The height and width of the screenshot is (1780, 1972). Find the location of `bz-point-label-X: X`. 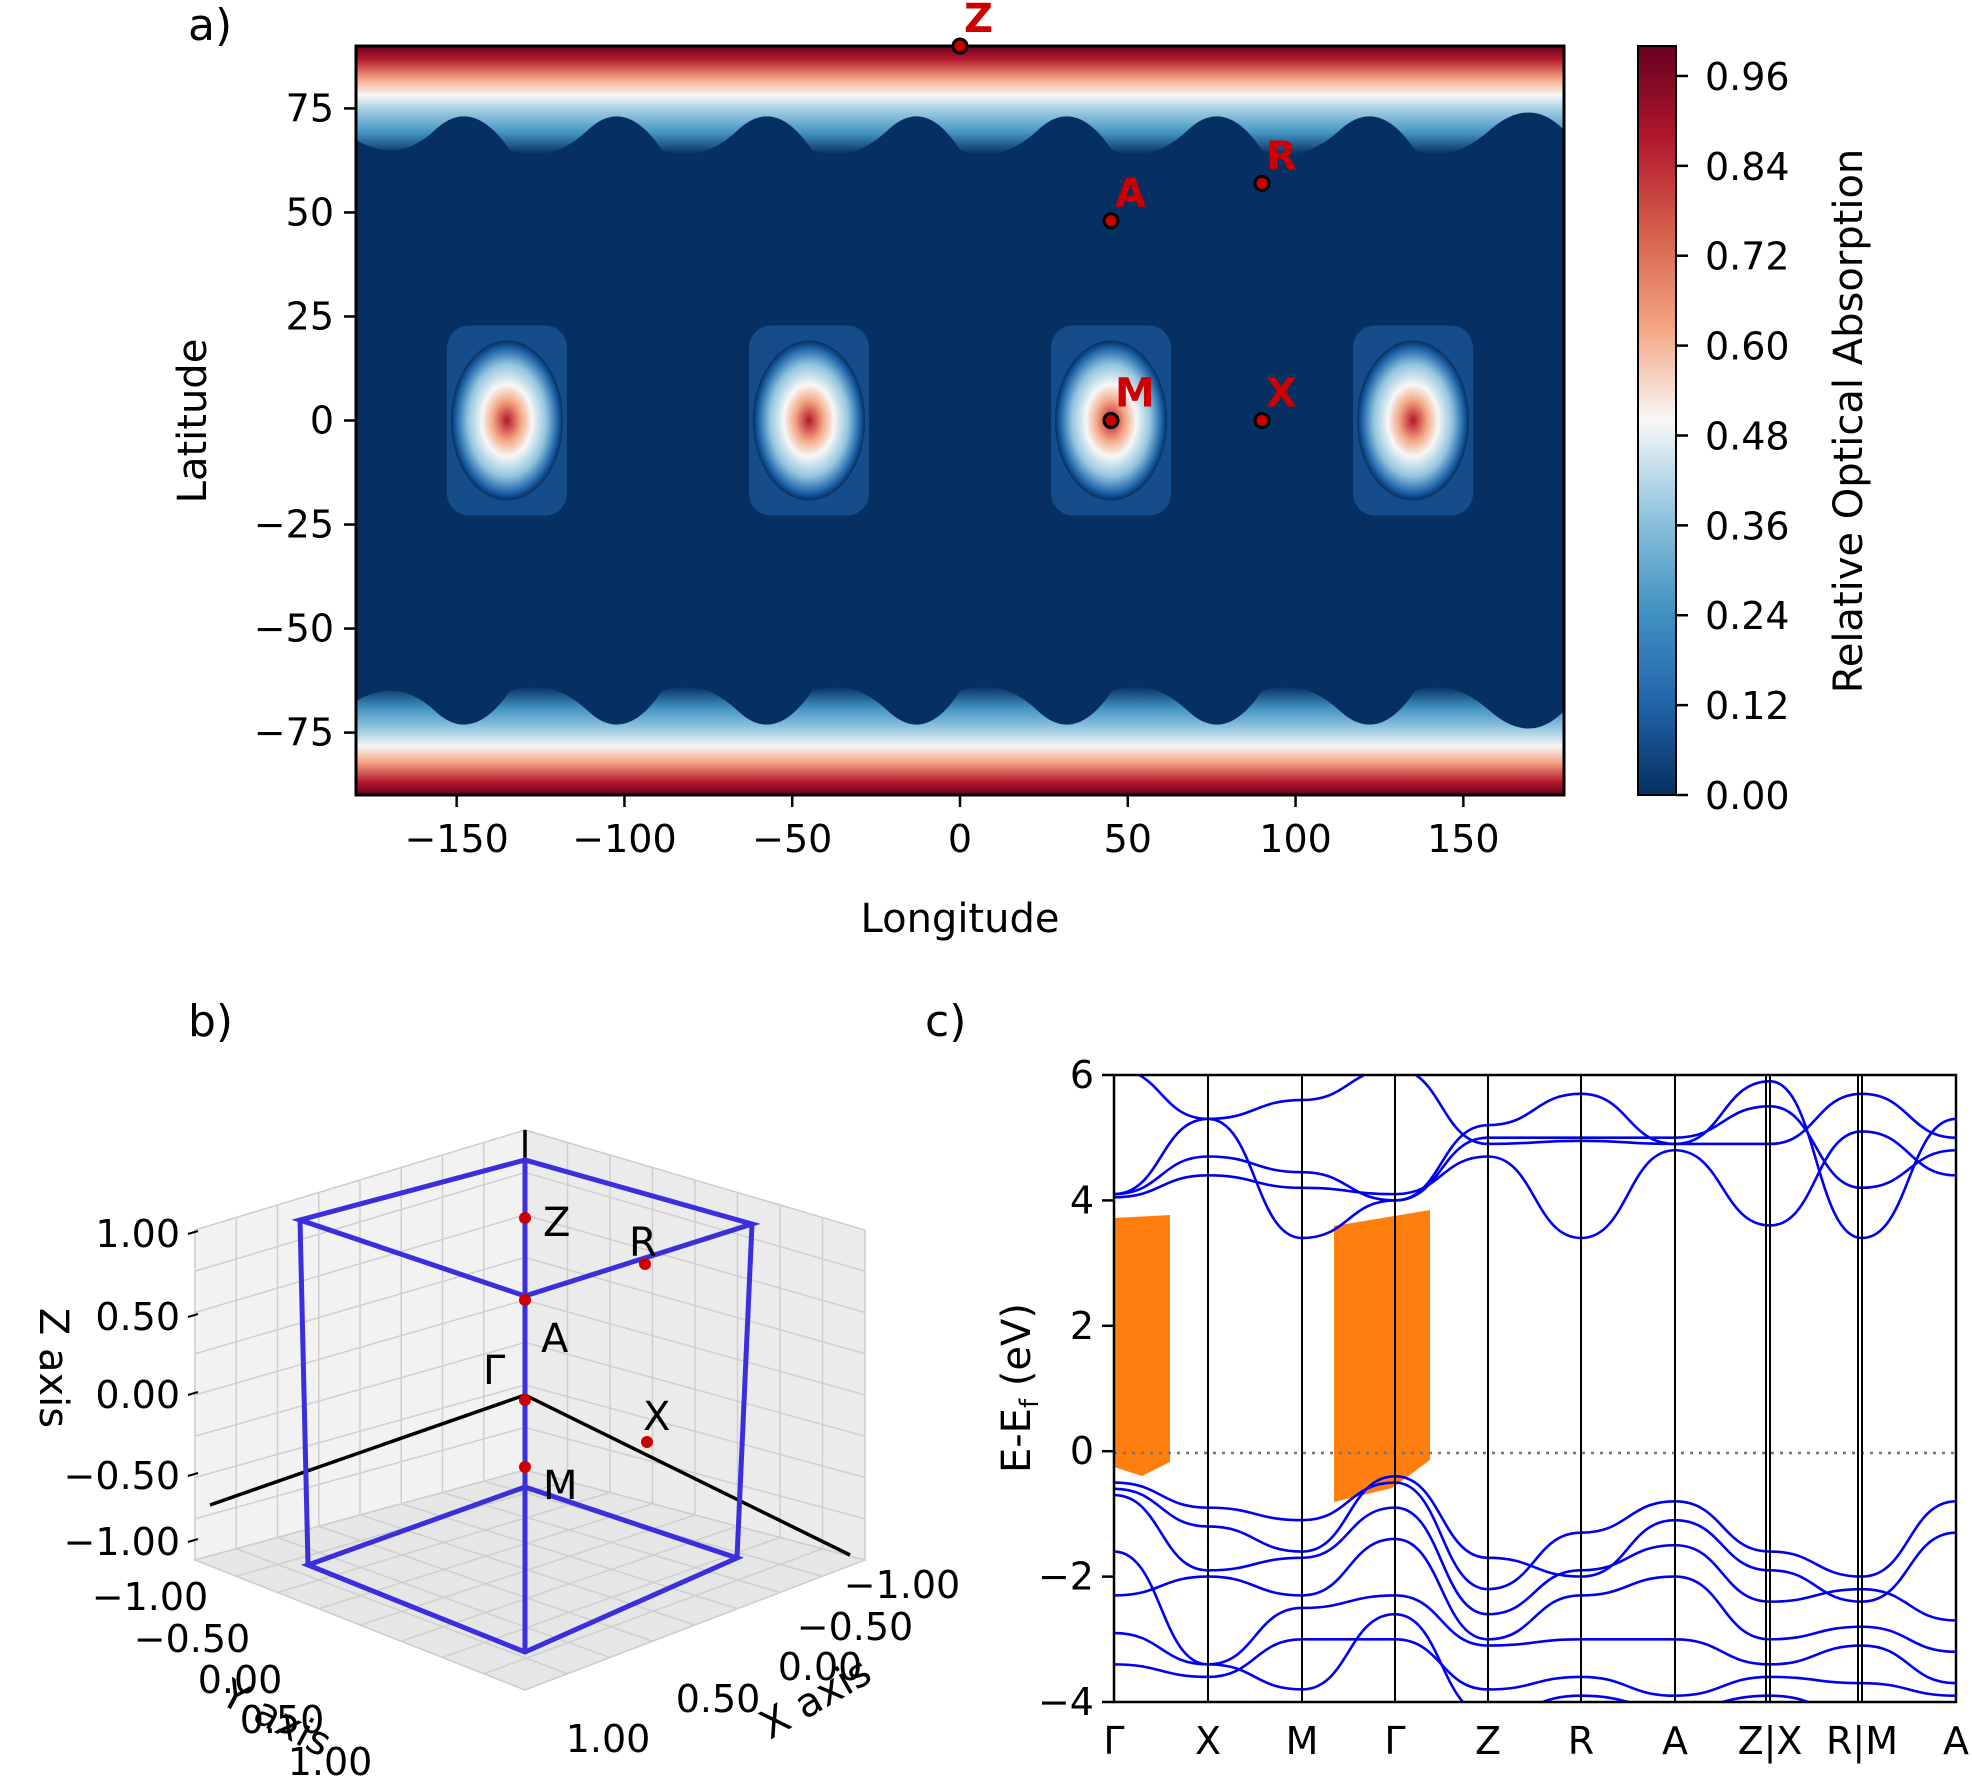

bz-point-label-X: X is located at coordinates (656, 1417).